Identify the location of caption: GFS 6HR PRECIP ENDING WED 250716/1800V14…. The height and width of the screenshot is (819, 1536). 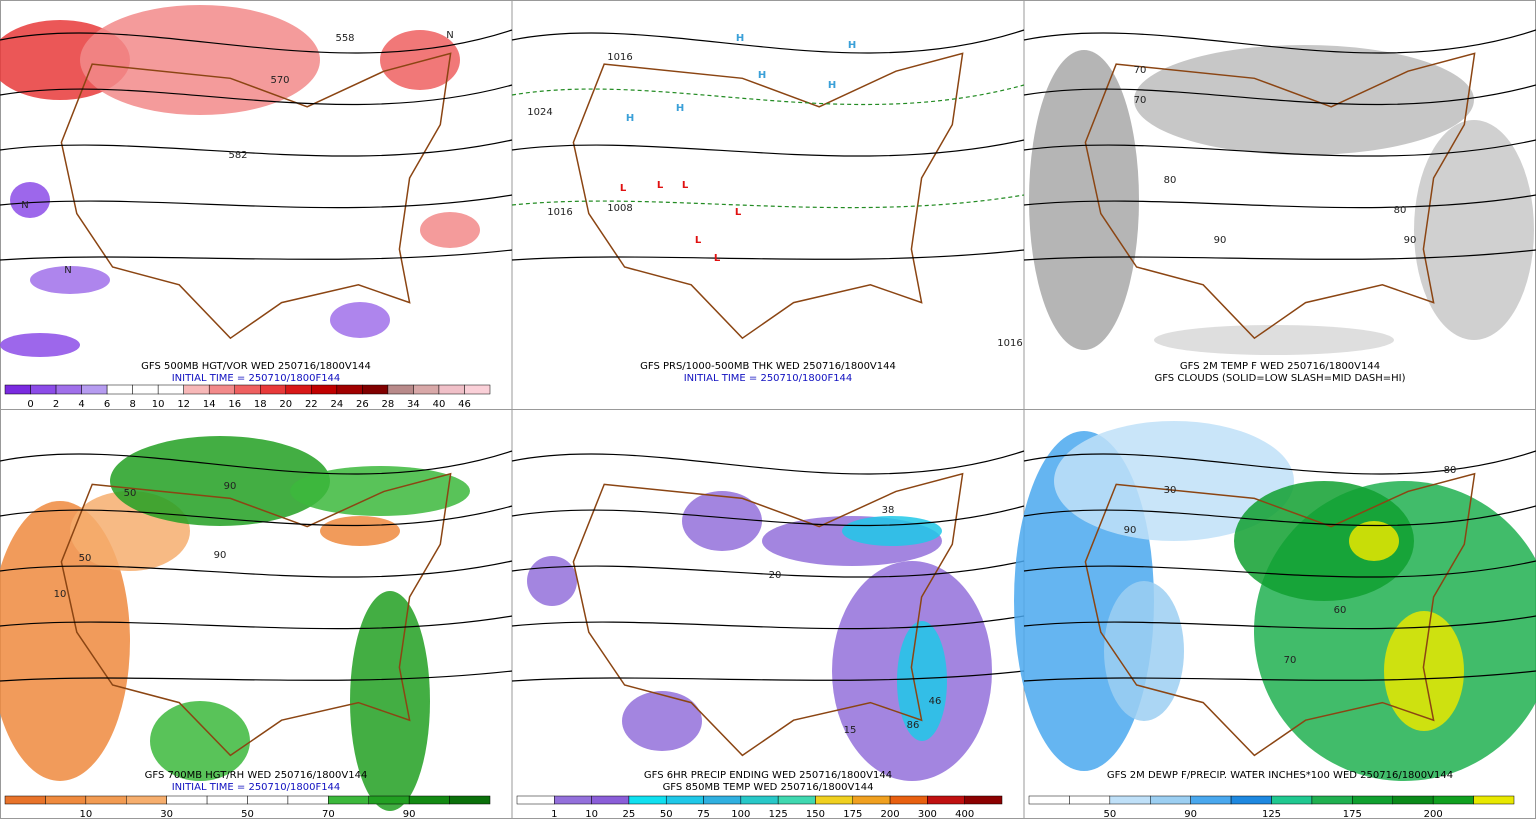
(768, 775).